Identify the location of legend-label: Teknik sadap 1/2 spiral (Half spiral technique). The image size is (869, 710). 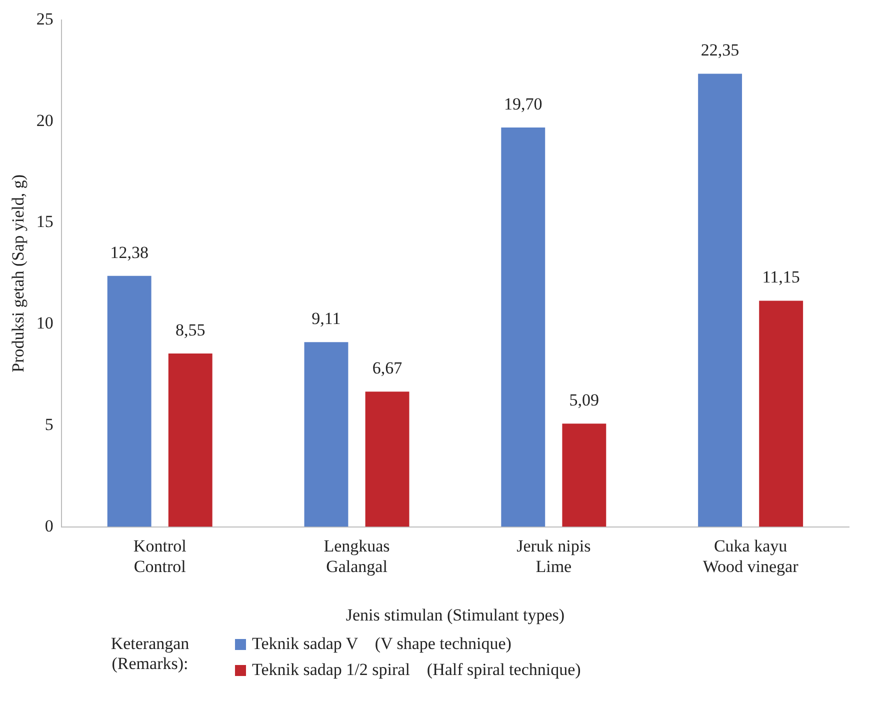
(416, 670).